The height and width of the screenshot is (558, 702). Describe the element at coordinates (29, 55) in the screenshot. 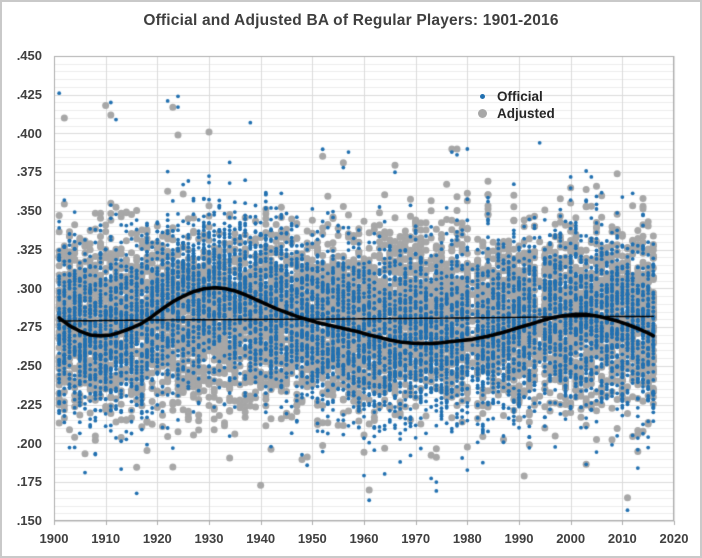

I see `y-tick-label: .450` at that location.